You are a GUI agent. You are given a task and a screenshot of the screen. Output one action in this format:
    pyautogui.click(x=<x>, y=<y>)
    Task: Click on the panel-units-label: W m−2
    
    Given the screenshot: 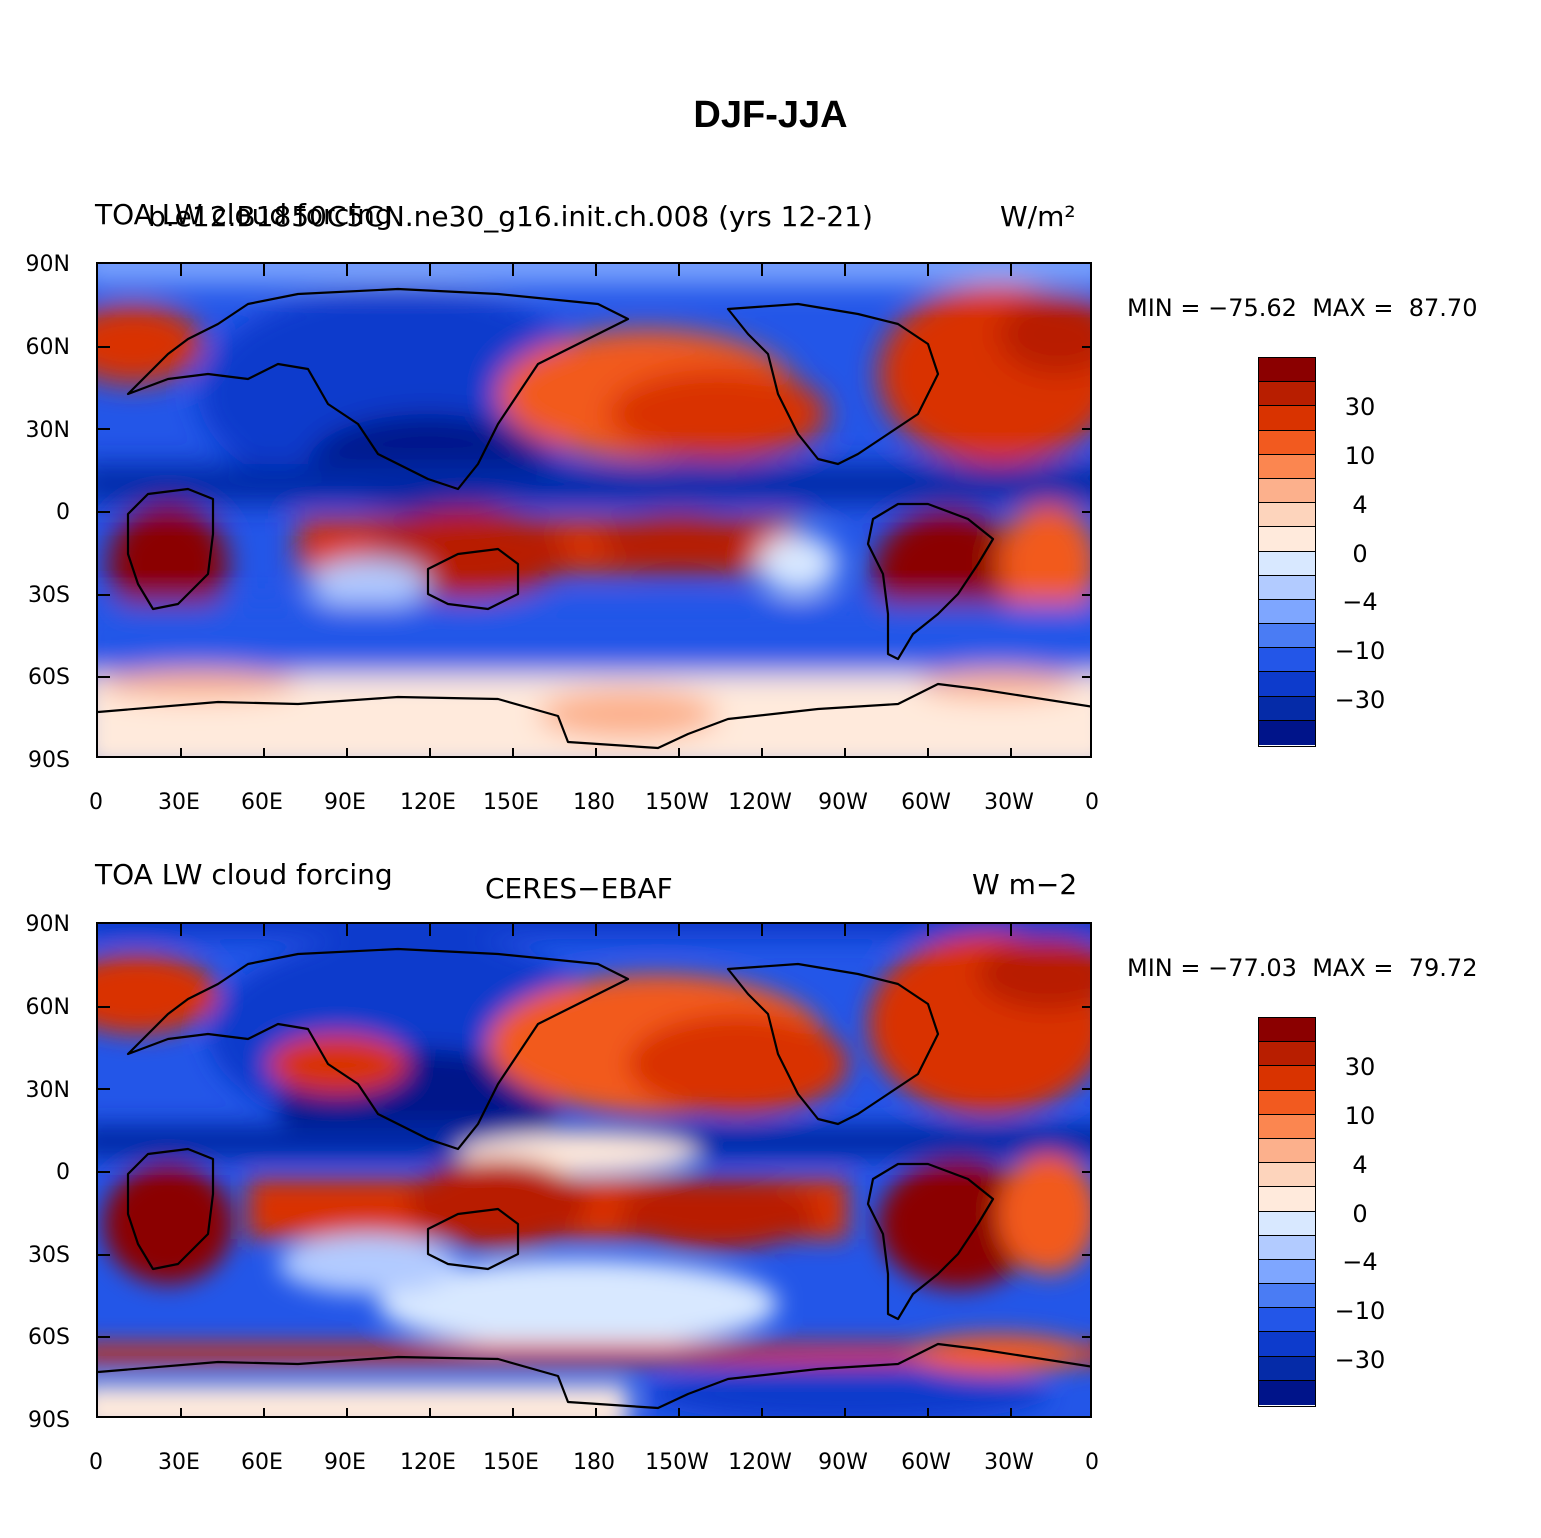 What is the action you would take?
    pyautogui.click(x=1025, y=884)
    